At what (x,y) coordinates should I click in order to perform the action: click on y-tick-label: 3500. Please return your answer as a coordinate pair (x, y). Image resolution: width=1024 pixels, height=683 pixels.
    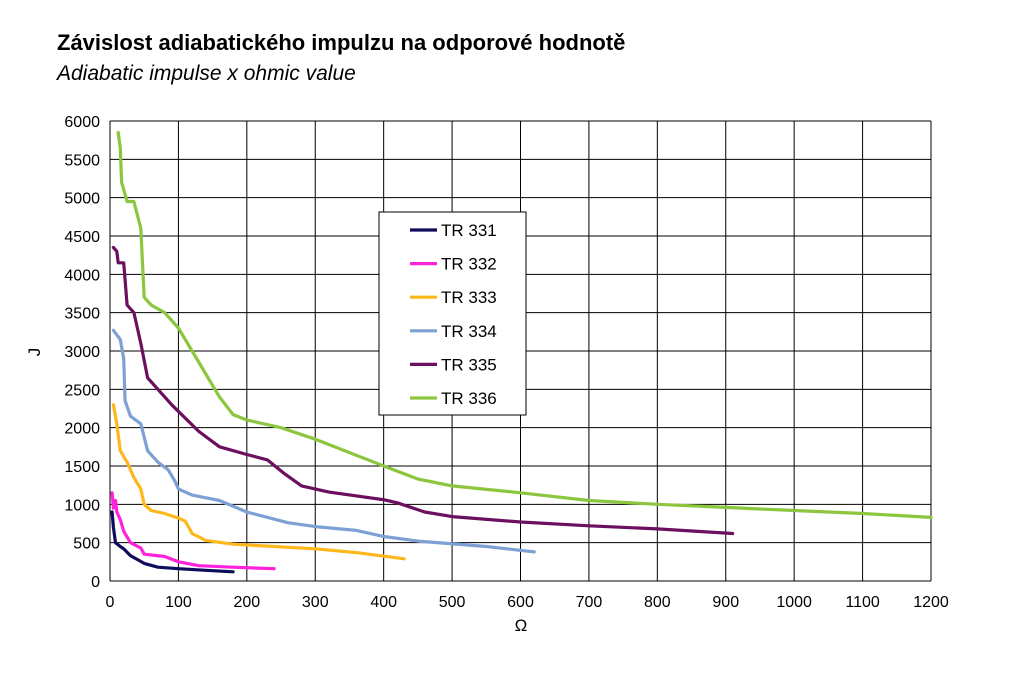
    Looking at the image, I should click on (82, 314).